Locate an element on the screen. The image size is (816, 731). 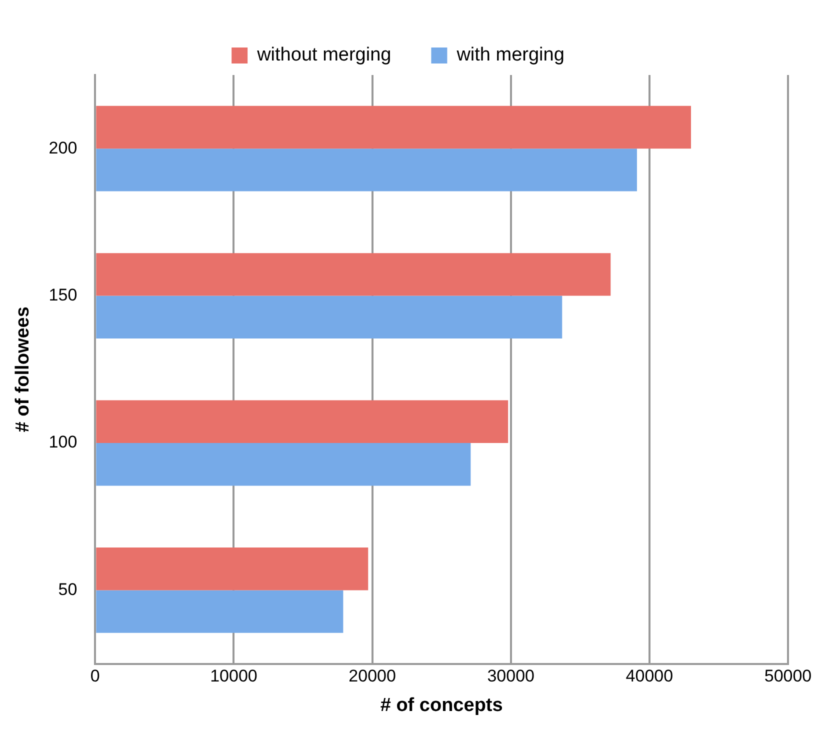
legend-label: with merging is located at coordinates (510, 55).